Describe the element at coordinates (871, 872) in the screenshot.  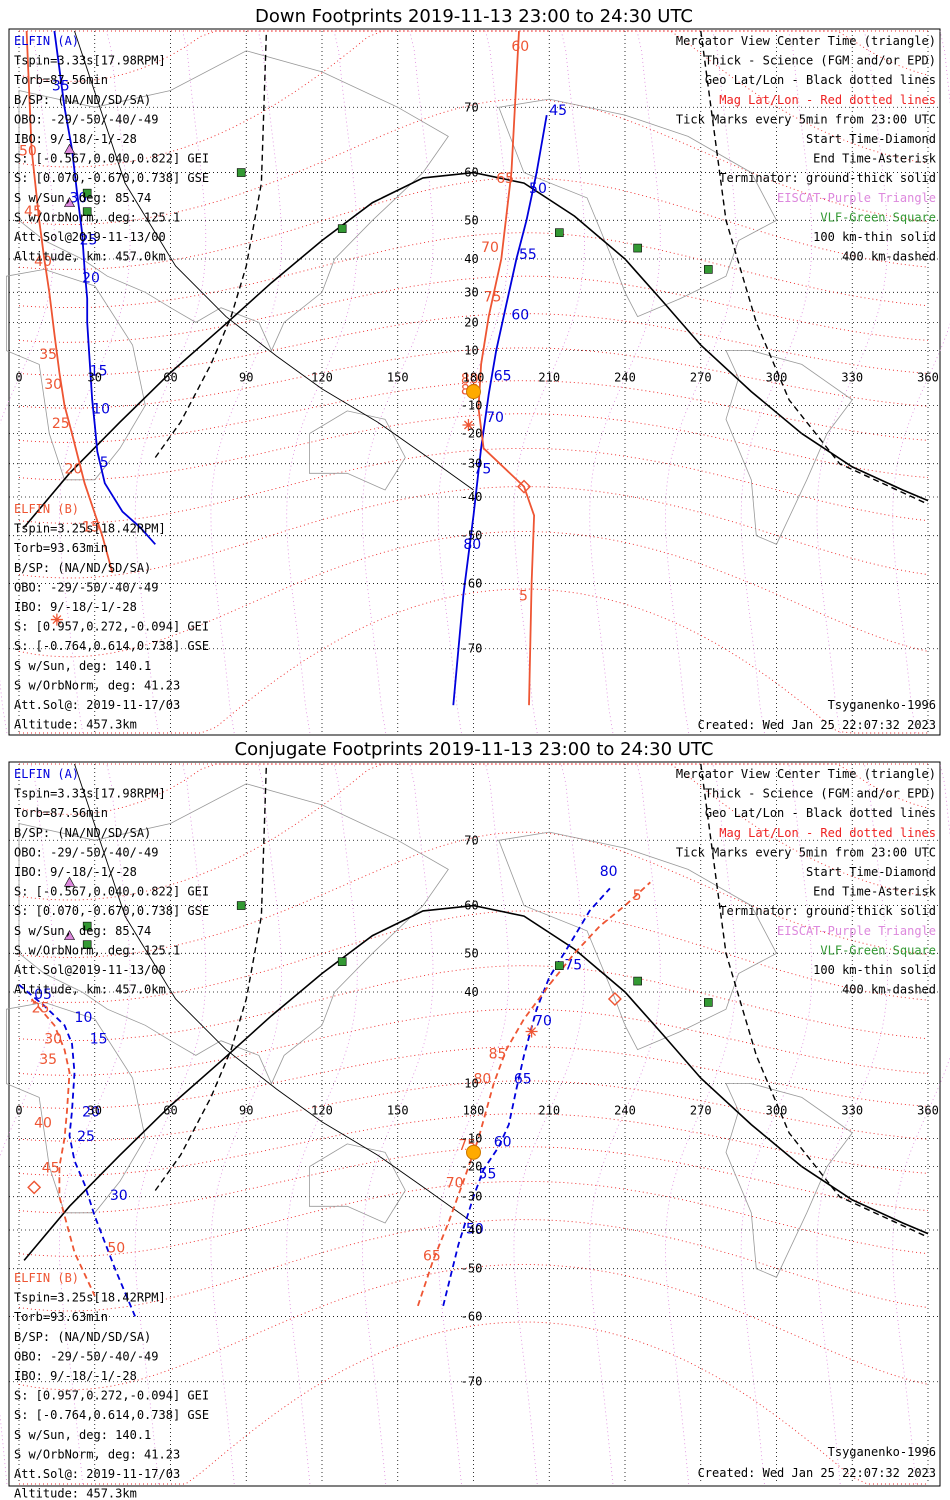
I see `legend-entry: Start Time-Diamond` at that location.